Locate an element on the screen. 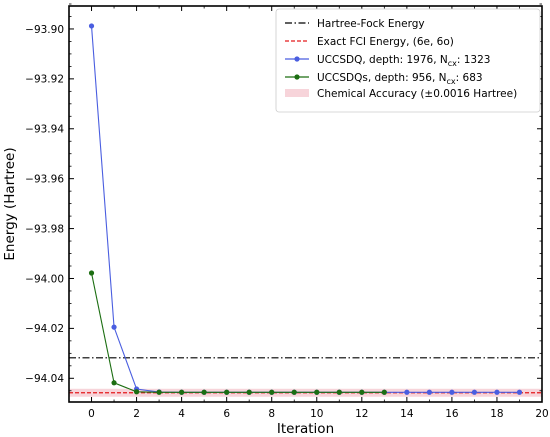 The width and height of the screenshot is (550, 437). x-tick-label: 18 is located at coordinates (496, 414).